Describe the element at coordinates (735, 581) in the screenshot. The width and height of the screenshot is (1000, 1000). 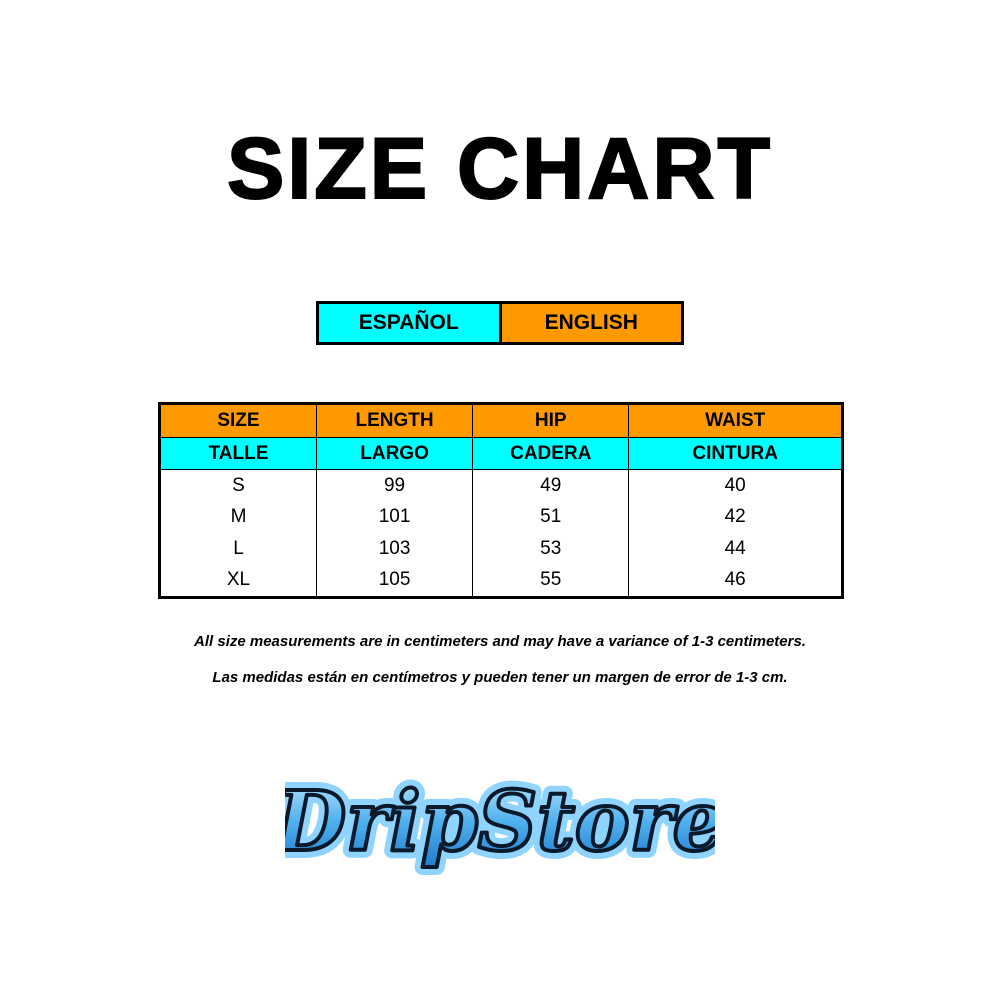
I see `cell-waist: 46` at that location.